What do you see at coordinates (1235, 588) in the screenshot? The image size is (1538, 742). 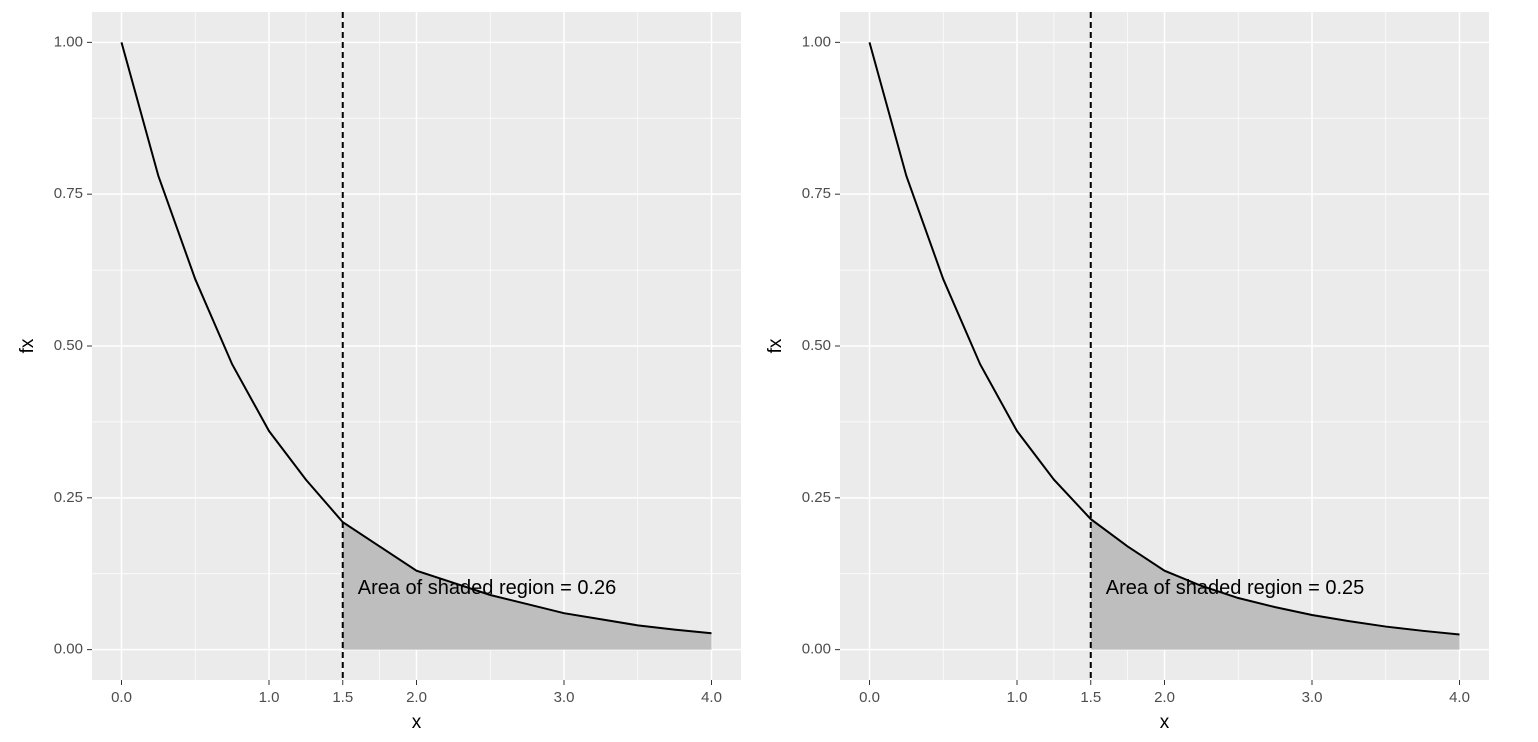 I see `annotation: Area of shaded region = 0.25` at bounding box center [1235, 588].